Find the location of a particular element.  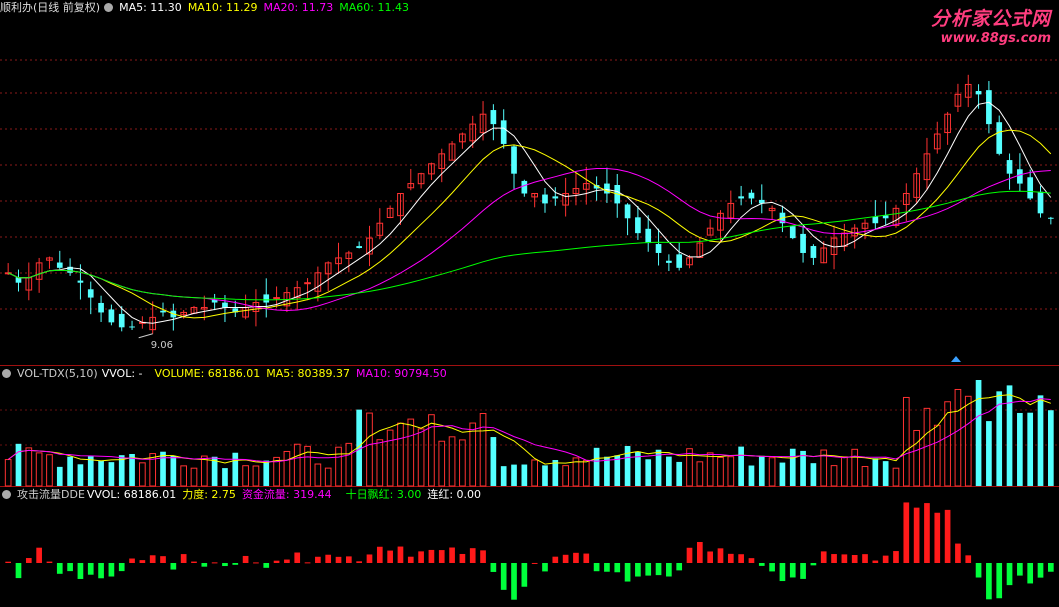

vol-ma5-label: MA5: 80389.37 is located at coordinates (308, 373).